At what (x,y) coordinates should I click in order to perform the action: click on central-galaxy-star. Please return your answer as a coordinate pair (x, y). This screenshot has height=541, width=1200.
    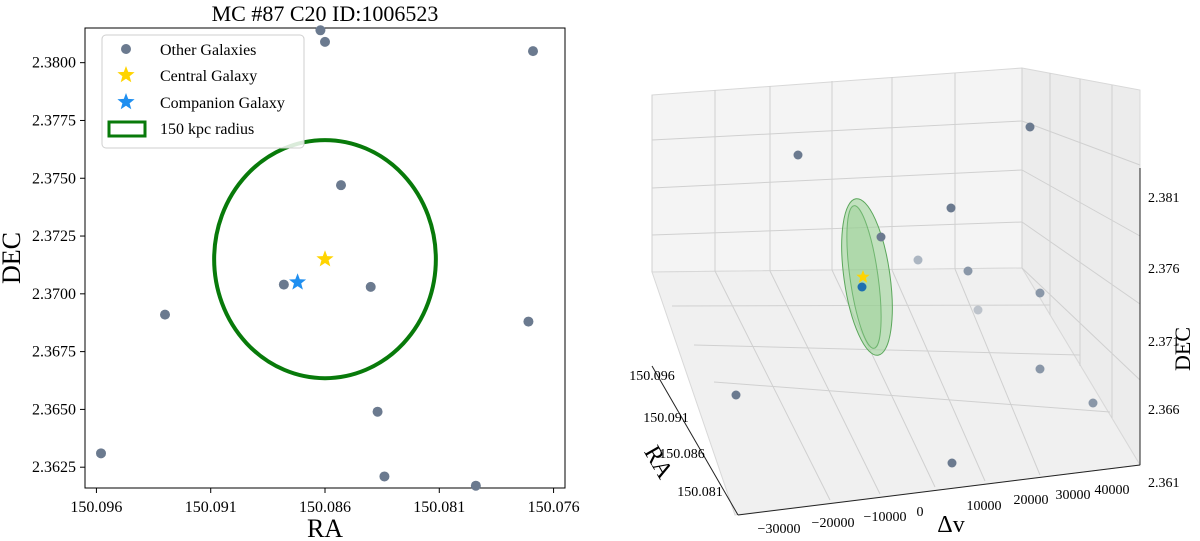
    Looking at the image, I should click on (325, 258).